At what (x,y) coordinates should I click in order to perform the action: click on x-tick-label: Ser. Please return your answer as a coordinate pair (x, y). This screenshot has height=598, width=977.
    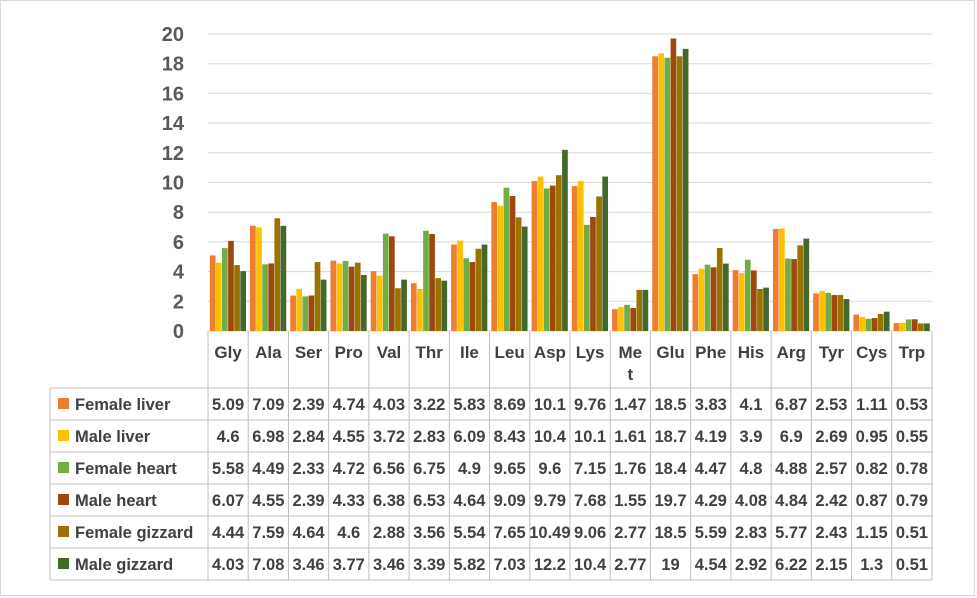
    Looking at the image, I should click on (309, 352).